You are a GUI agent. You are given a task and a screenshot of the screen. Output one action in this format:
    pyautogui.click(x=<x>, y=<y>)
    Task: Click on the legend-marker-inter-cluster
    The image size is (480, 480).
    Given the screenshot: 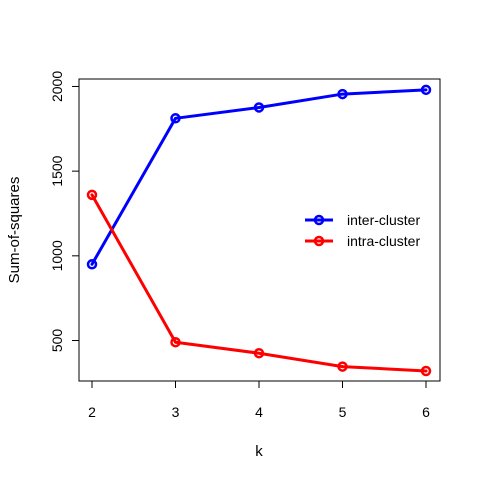 What is the action you would take?
    pyautogui.click(x=319, y=220)
    